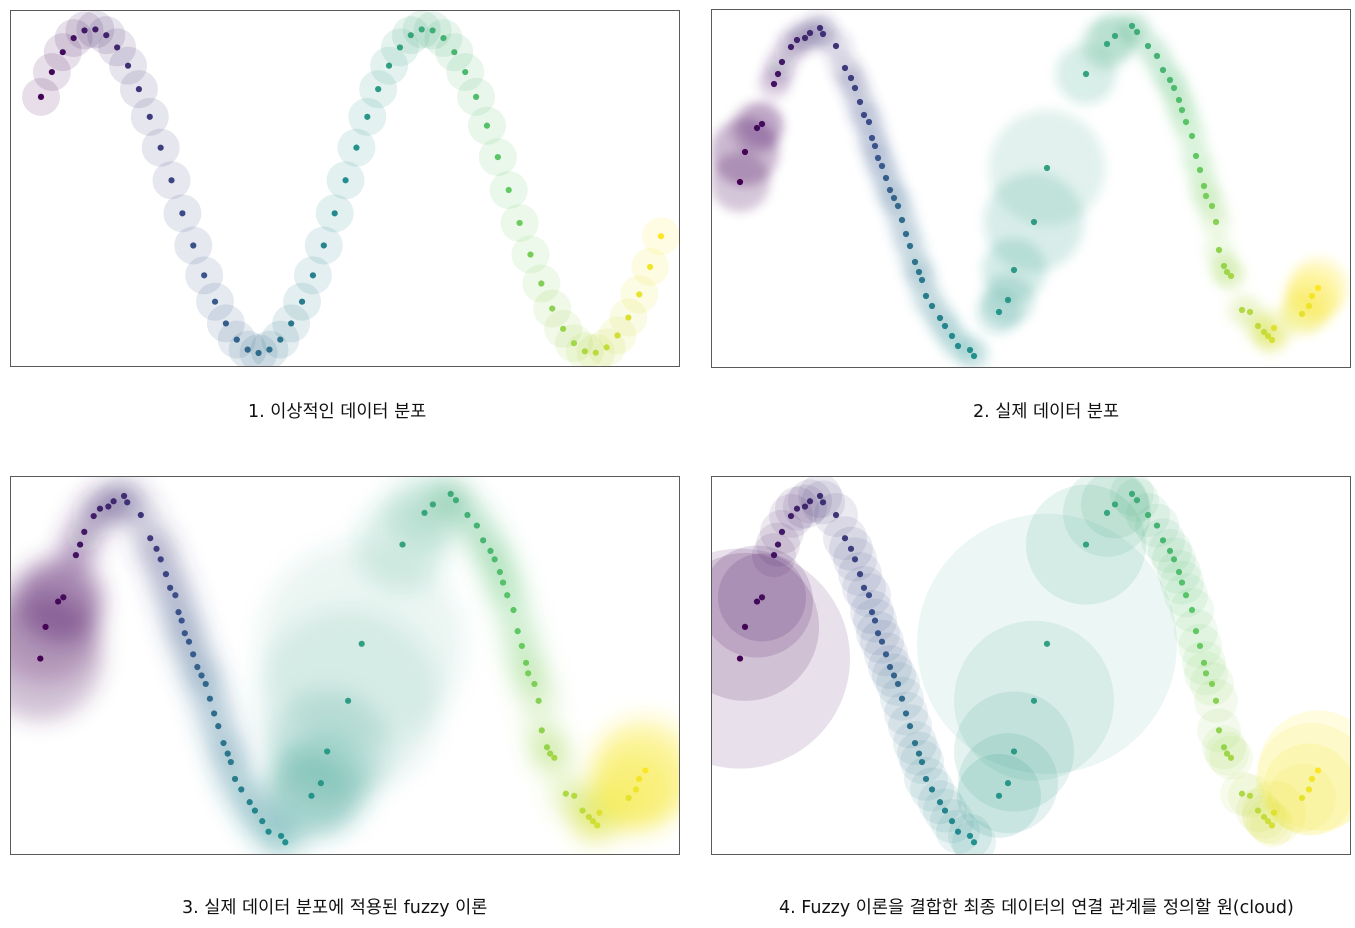  What do you see at coordinates (762, 601) in the screenshot?
I see `halo-circle` at bounding box center [762, 601].